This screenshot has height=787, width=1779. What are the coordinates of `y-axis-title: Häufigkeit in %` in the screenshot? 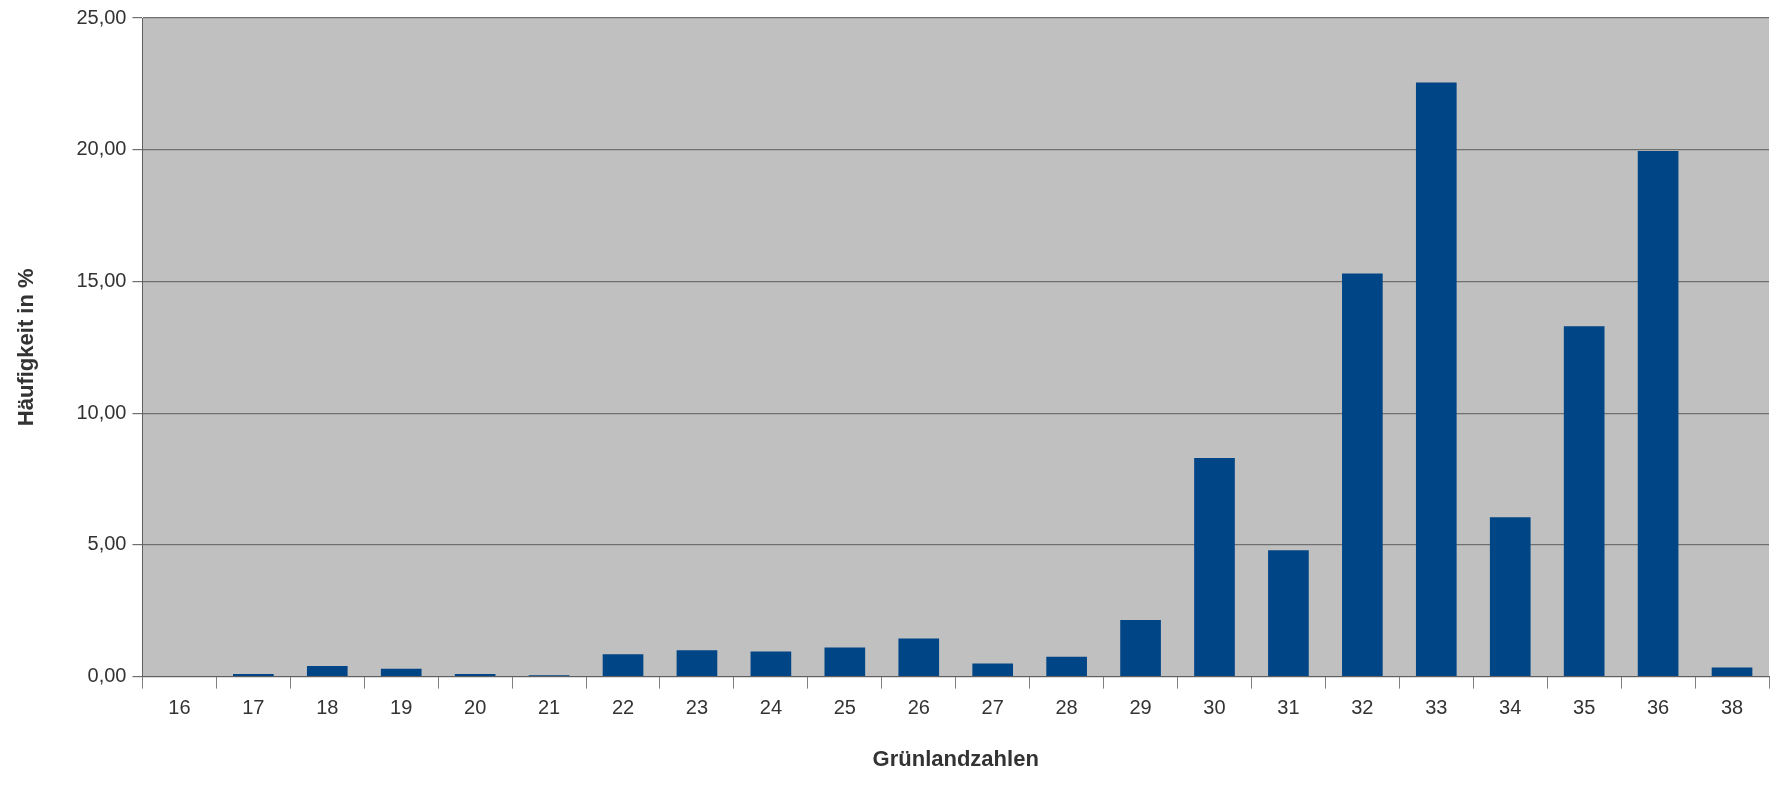 It's located at (26, 347).